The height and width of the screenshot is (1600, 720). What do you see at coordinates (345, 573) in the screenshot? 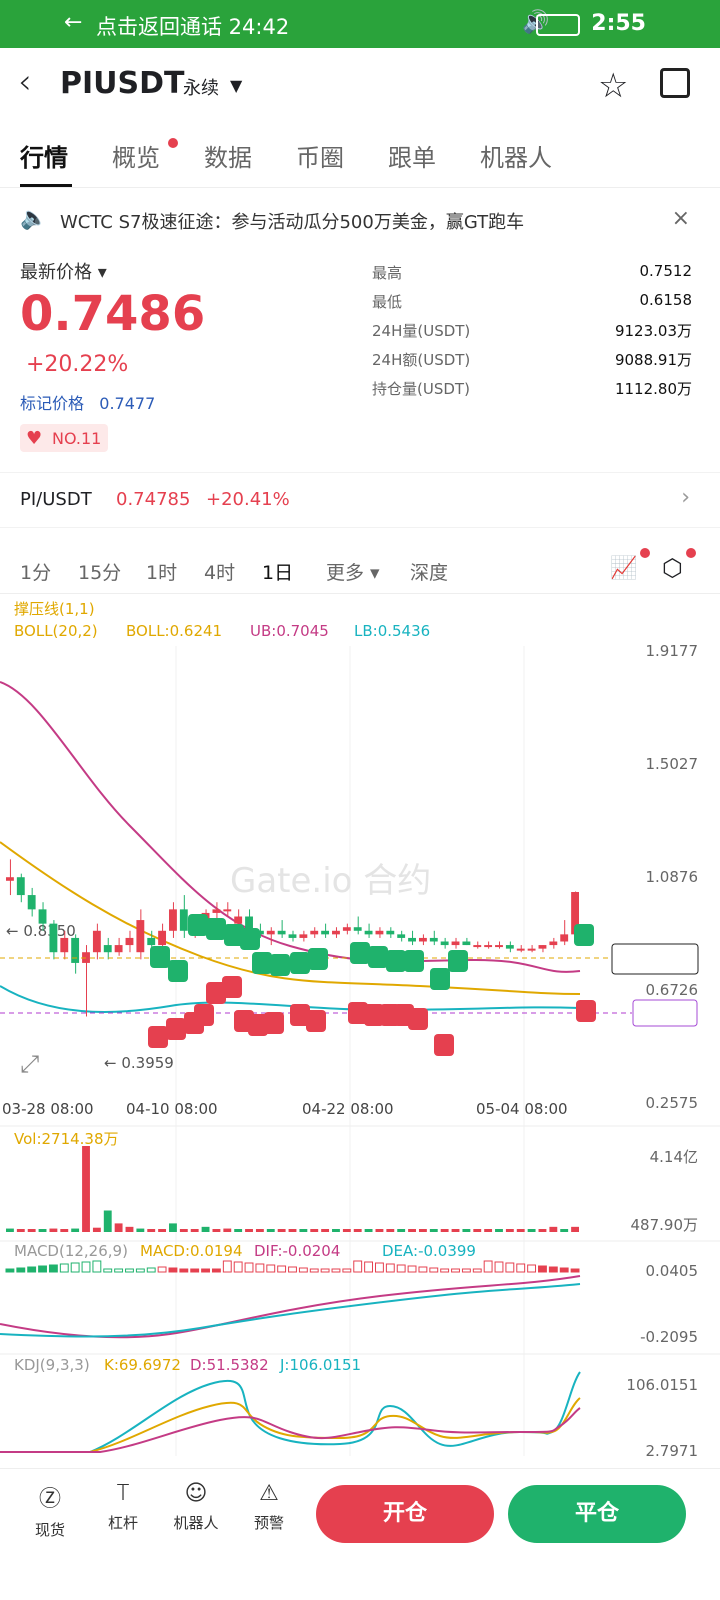
I see `interval-more-label: 更多` at bounding box center [345, 573].